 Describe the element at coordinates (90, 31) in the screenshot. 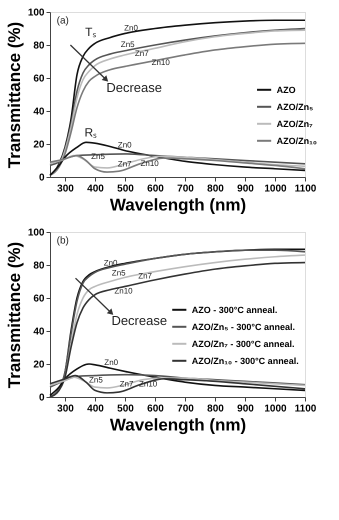

I see `annotation: Tₛ` at that location.